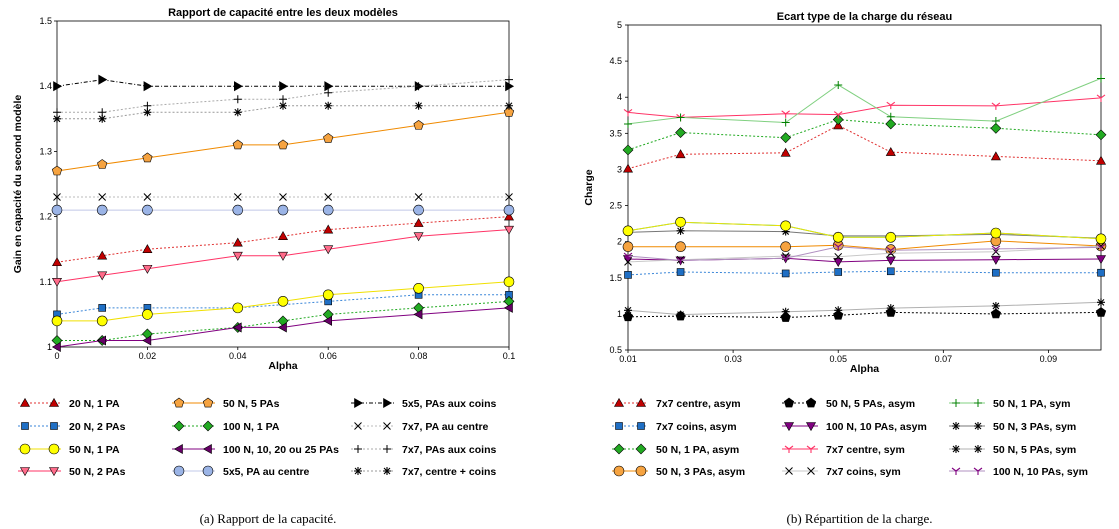 This screenshot has width=1119, height=529. What do you see at coordinates (97, 427) in the screenshot?
I see `legend-label: 20 N, 2 PAs` at bounding box center [97, 427].